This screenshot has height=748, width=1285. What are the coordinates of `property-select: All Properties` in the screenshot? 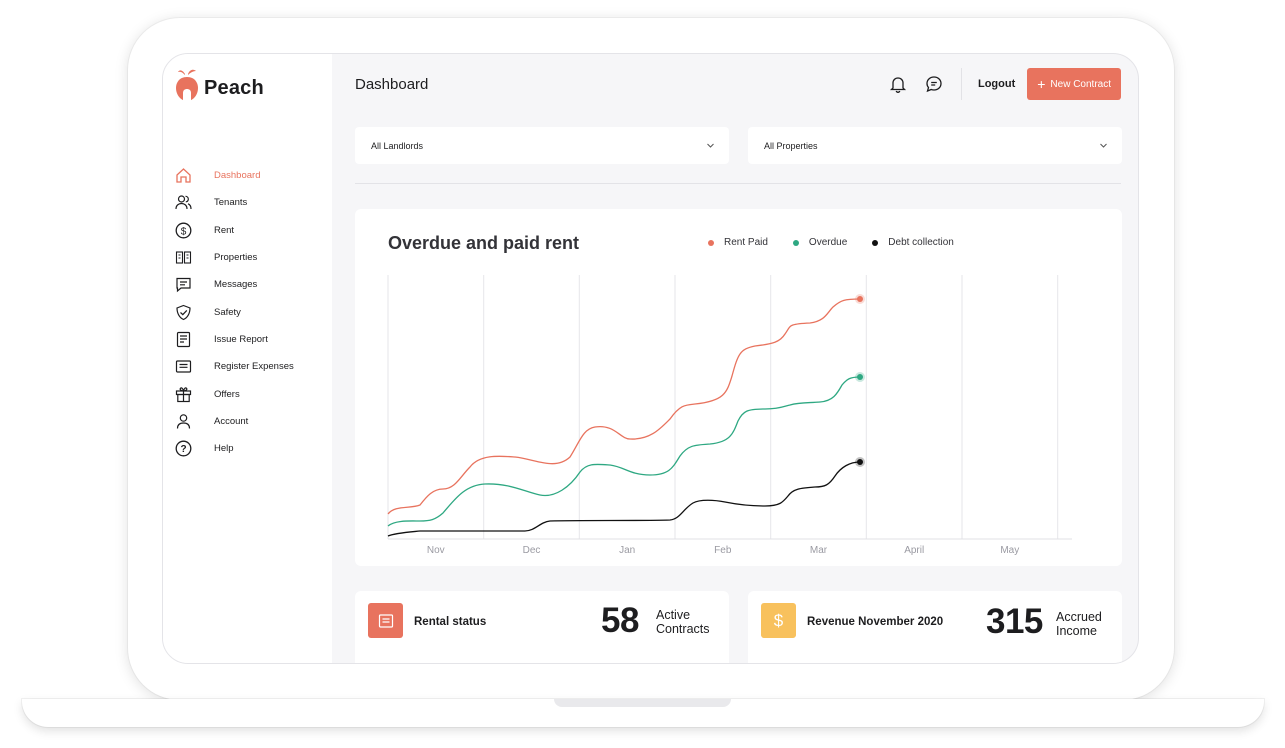 It's located at (935, 145).